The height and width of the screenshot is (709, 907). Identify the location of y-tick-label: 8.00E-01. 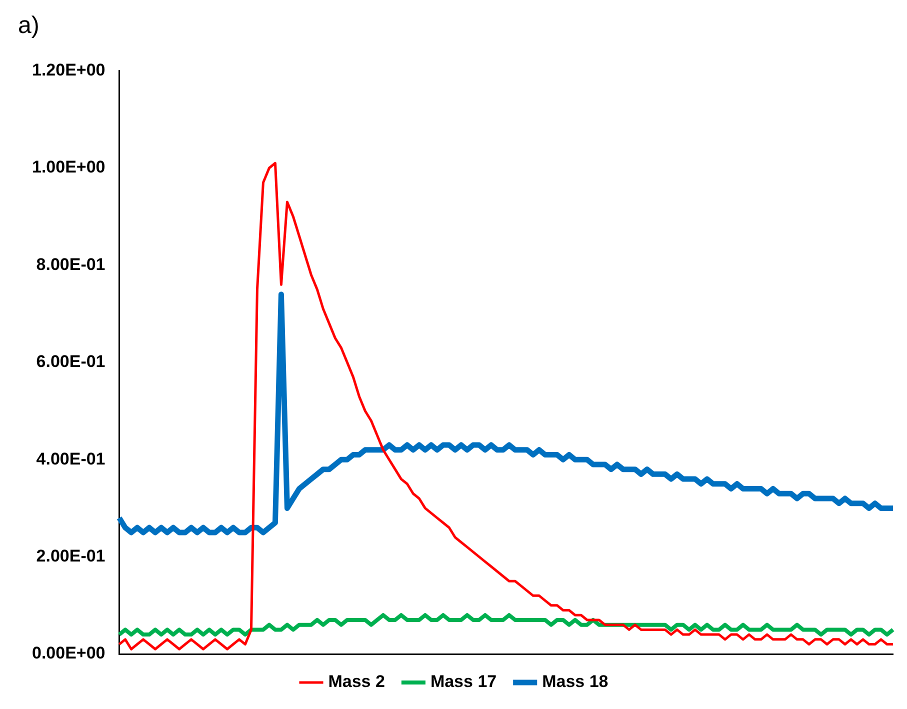
(71, 264).